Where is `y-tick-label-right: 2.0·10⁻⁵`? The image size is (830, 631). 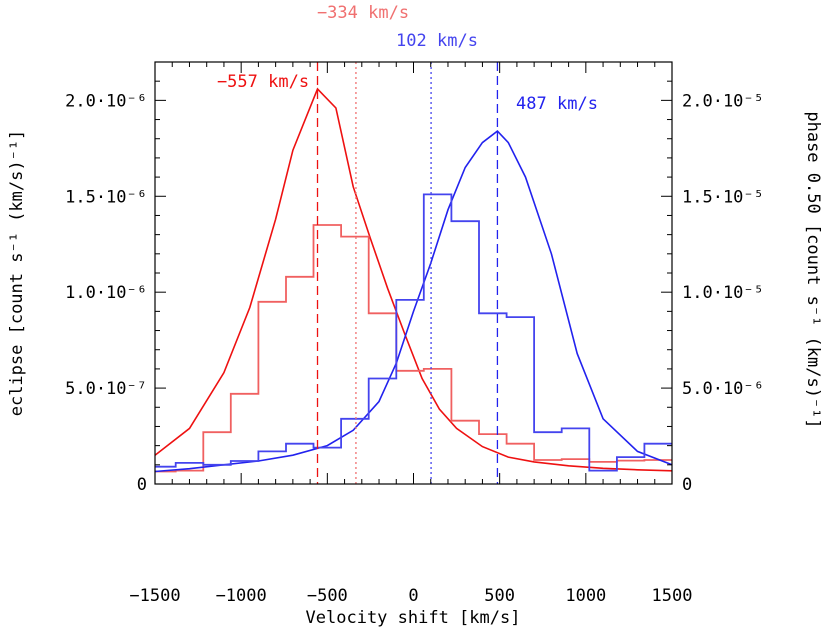
y-tick-label-right: 2.0·10⁻⁵ is located at coordinates (723, 101).